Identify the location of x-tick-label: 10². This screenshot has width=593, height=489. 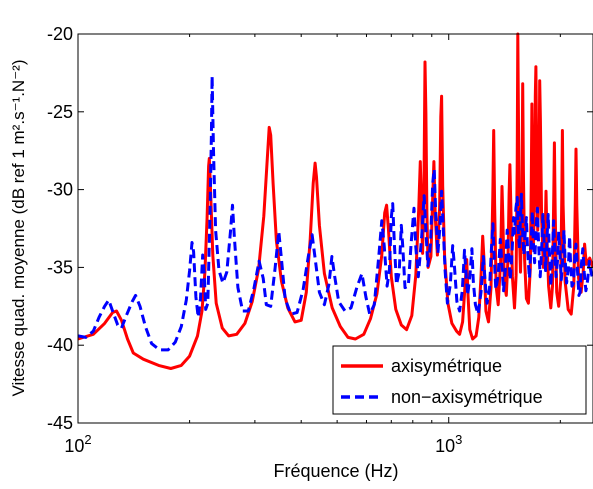
(77, 444).